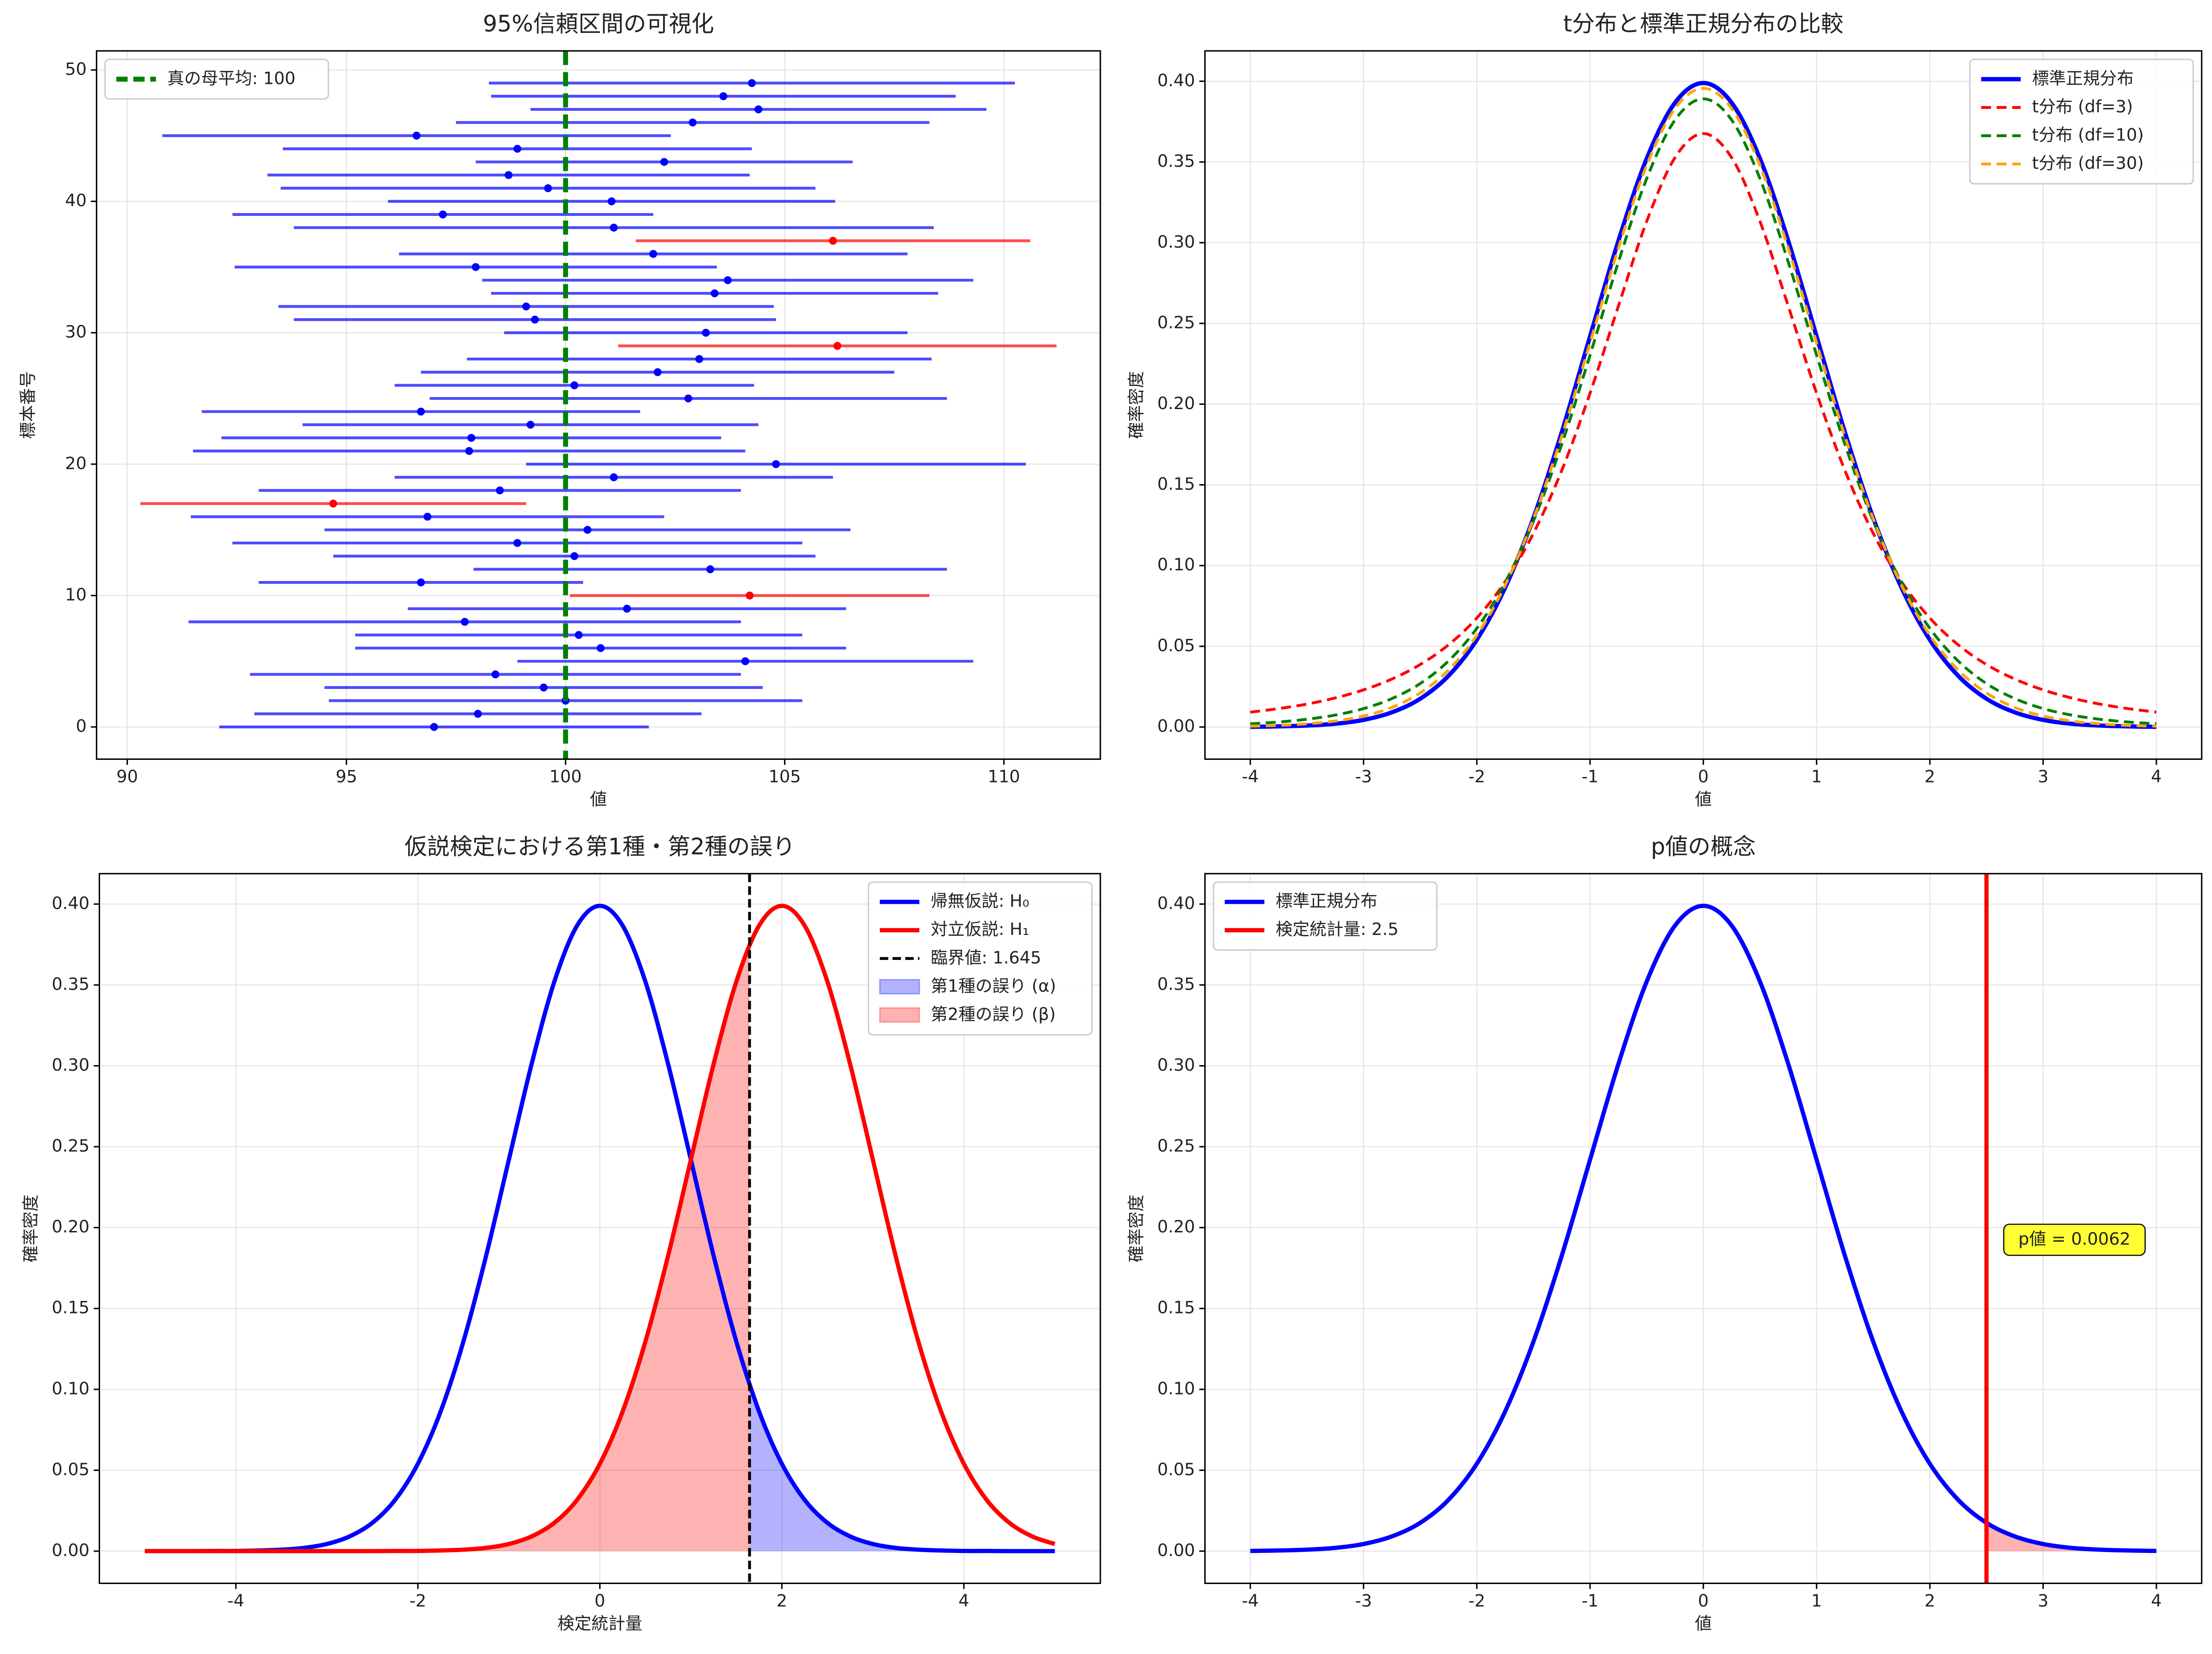 The image size is (2212, 1654). Describe the element at coordinates (899, 1015) in the screenshot. I see `legend-swatch` at that location.